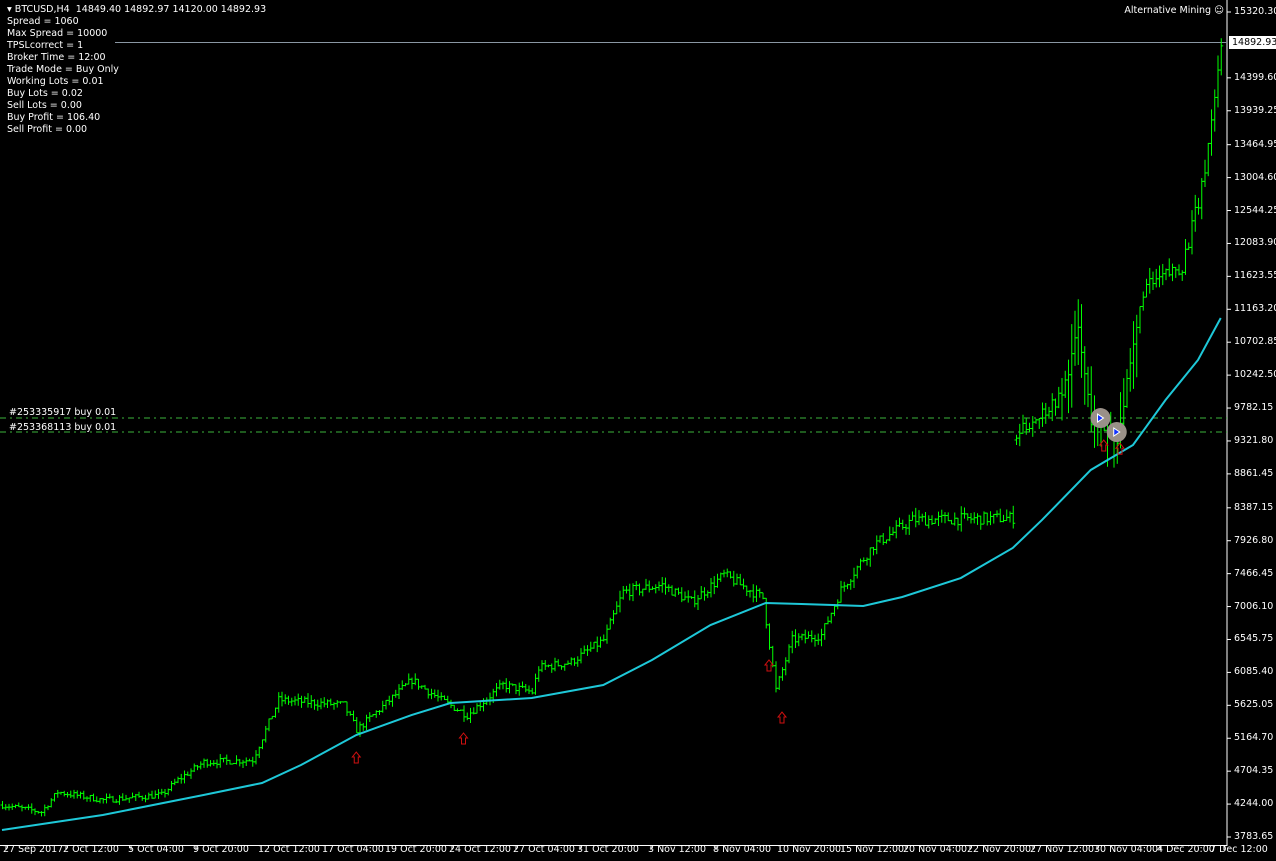 The height and width of the screenshot is (861, 1276). Describe the element at coordinates (156, 849) in the screenshot. I see `x-tick-label: 5 Oct 04:00` at that location.